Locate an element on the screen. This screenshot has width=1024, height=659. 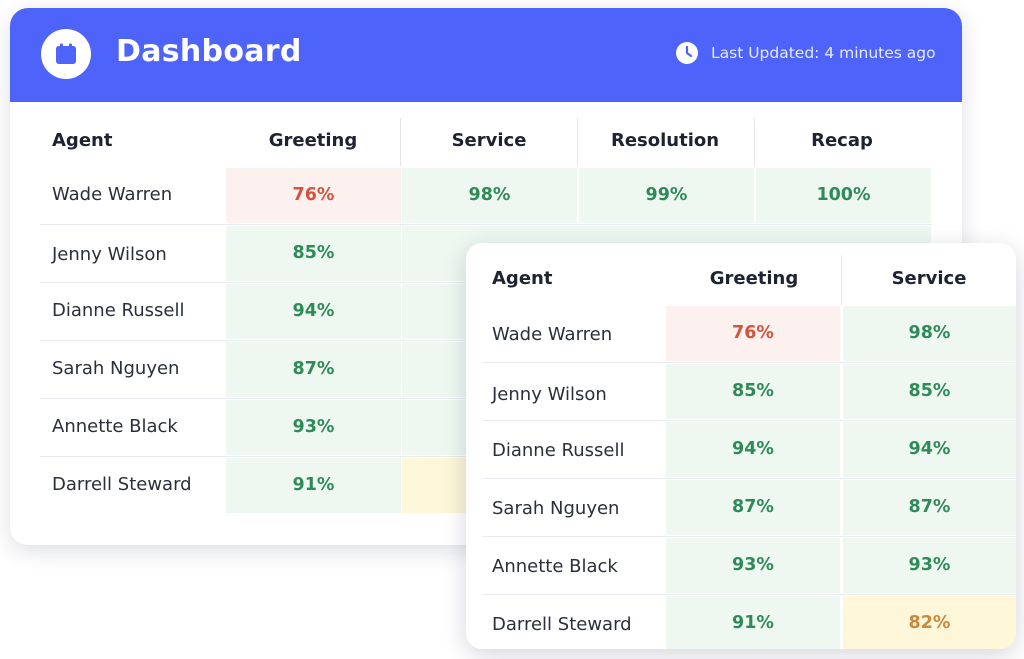
resolution-score: 99% is located at coordinates (666, 195).